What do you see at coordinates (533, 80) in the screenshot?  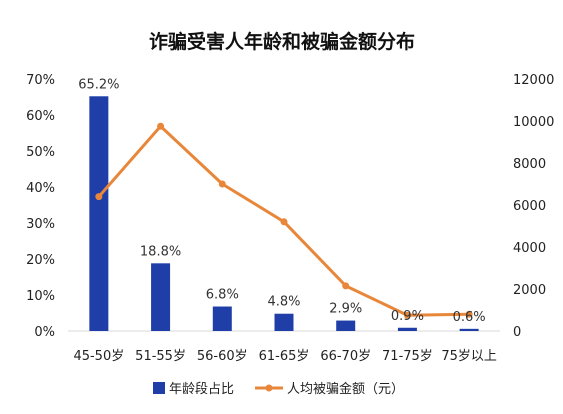 I see `y-right-tick-label: 12000` at bounding box center [533, 80].